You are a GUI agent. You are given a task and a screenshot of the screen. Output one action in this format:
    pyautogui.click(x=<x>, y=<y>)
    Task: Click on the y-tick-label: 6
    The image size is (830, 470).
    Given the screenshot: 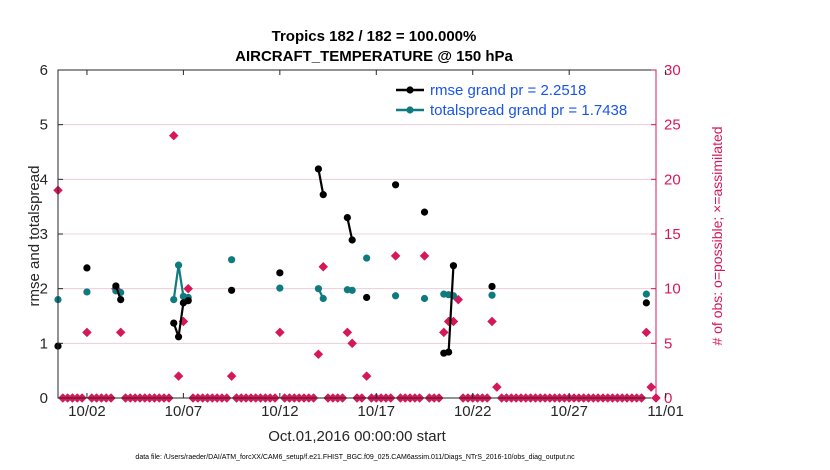 What is the action you would take?
    pyautogui.click(x=44, y=70)
    